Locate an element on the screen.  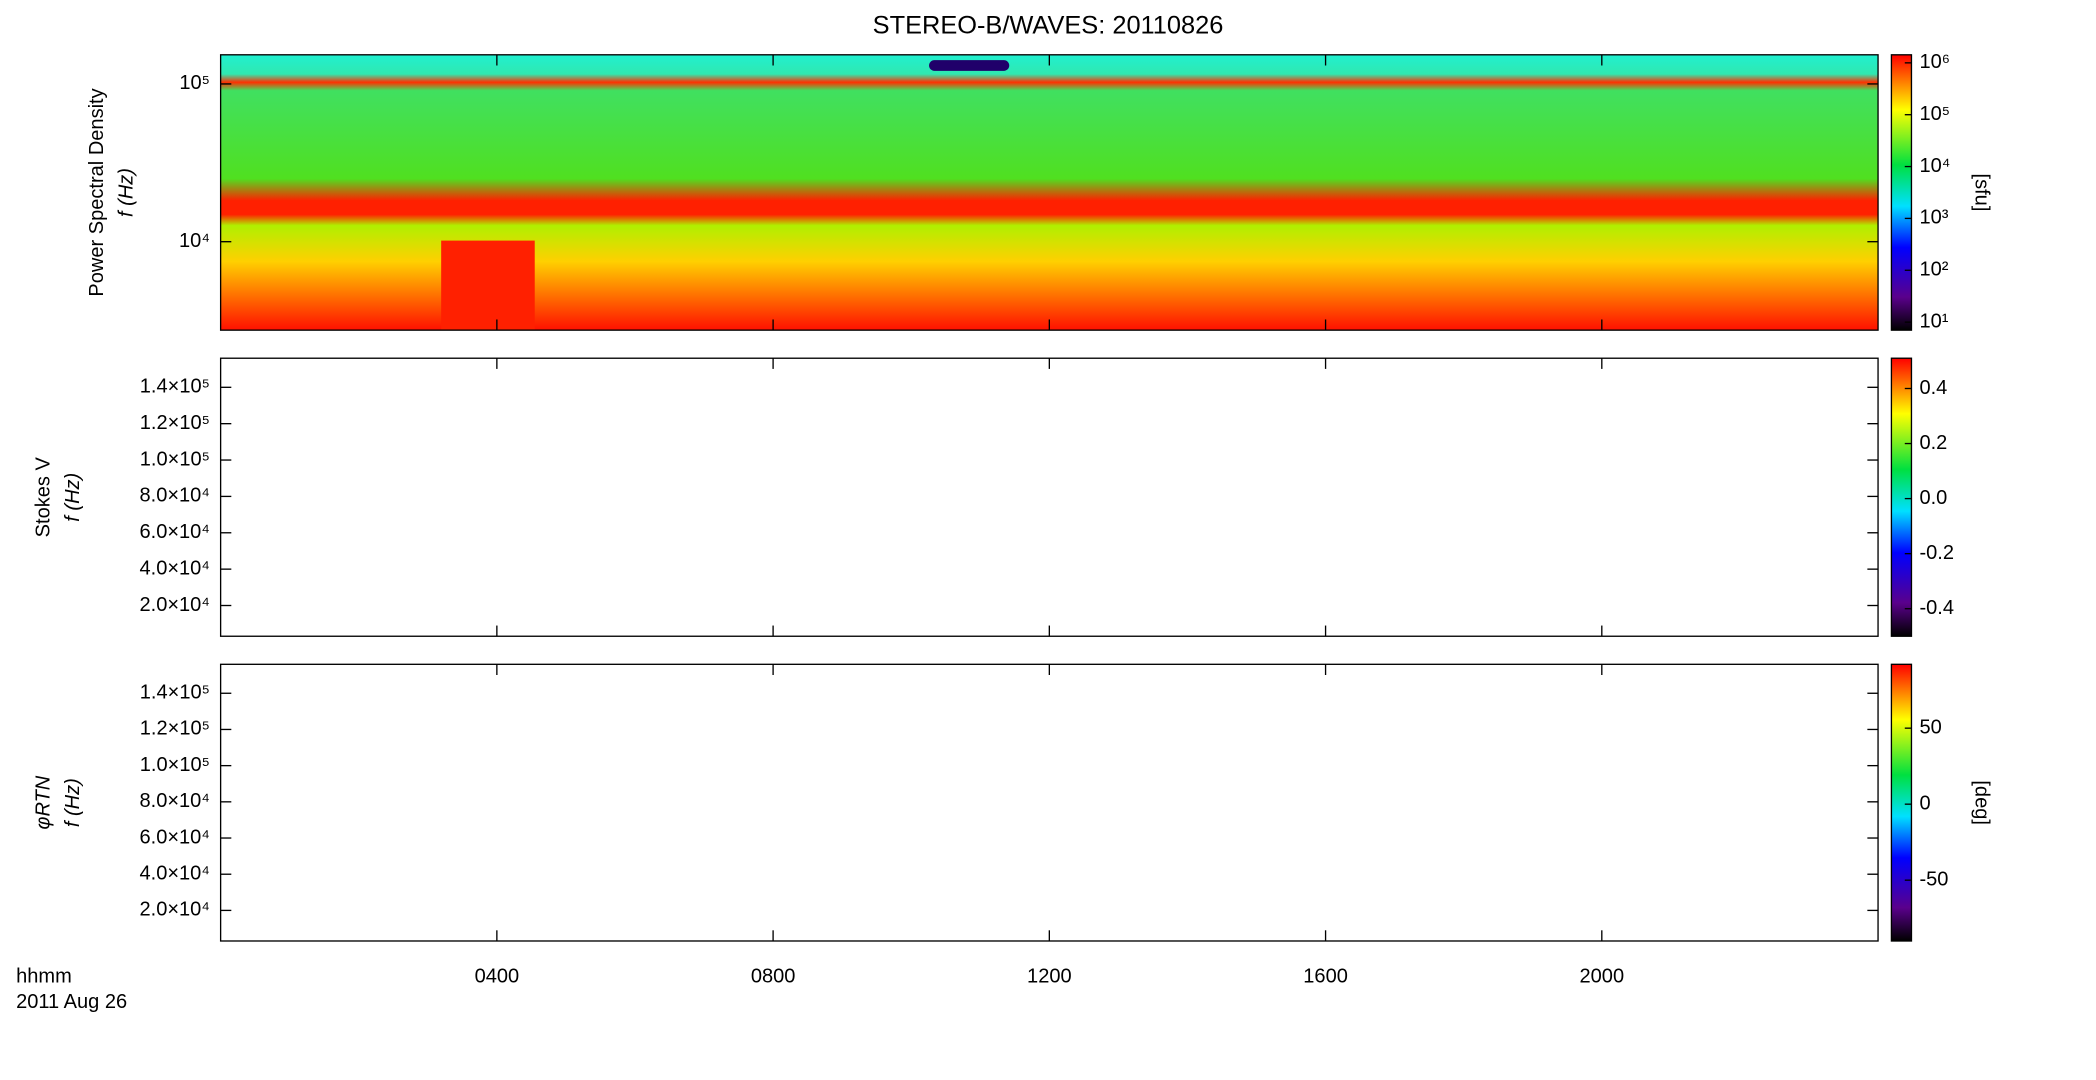
colorbar-tick-label: 0.2 is located at coordinates (1933, 443).